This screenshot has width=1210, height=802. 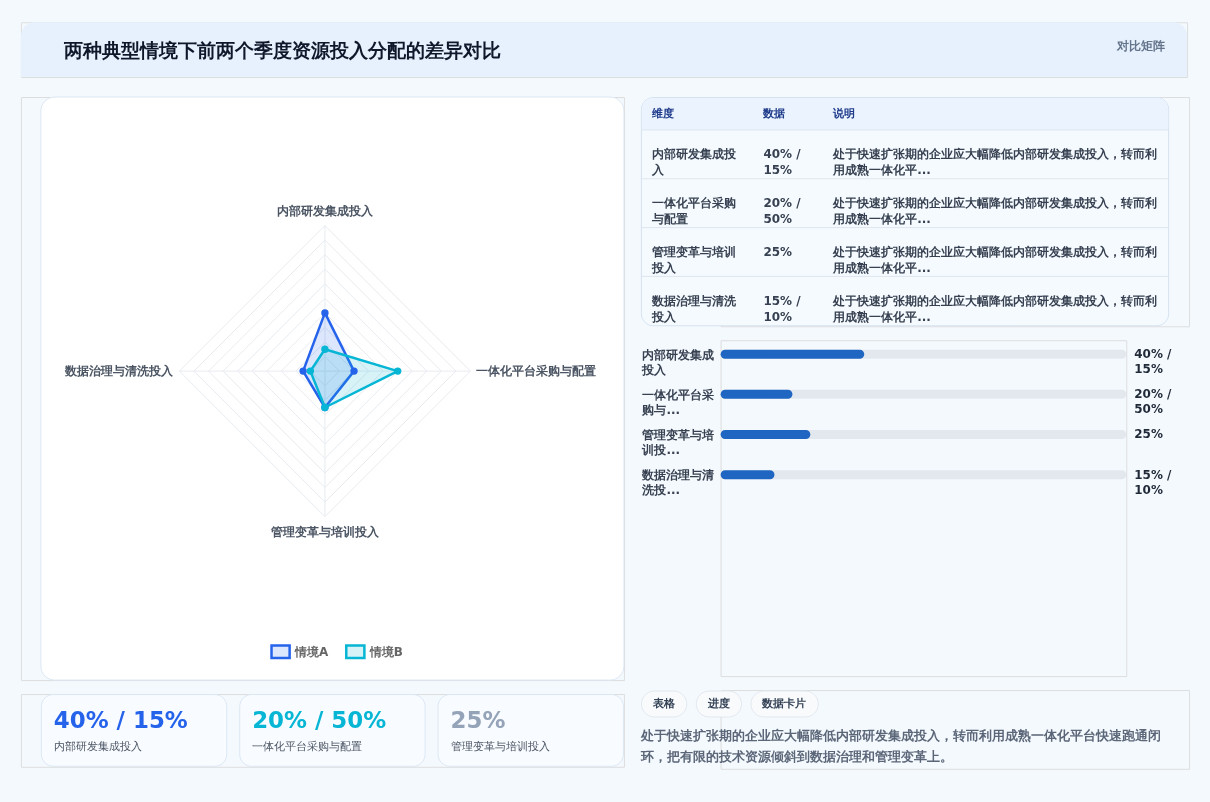 What do you see at coordinates (325, 210) in the screenshot?
I see `spoke-label: 内部研发集成投入` at bounding box center [325, 210].